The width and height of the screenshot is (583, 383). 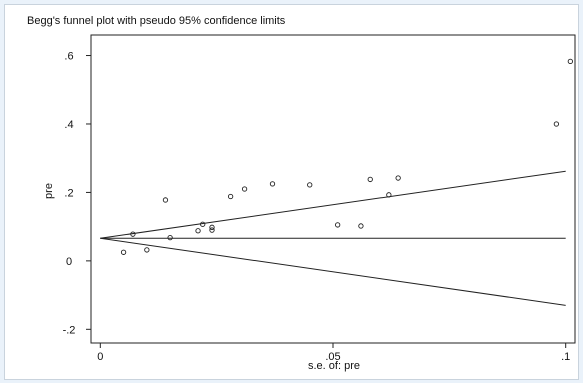 What do you see at coordinates (69, 330) in the screenshot?
I see `y-tick-label: -.2` at bounding box center [69, 330].